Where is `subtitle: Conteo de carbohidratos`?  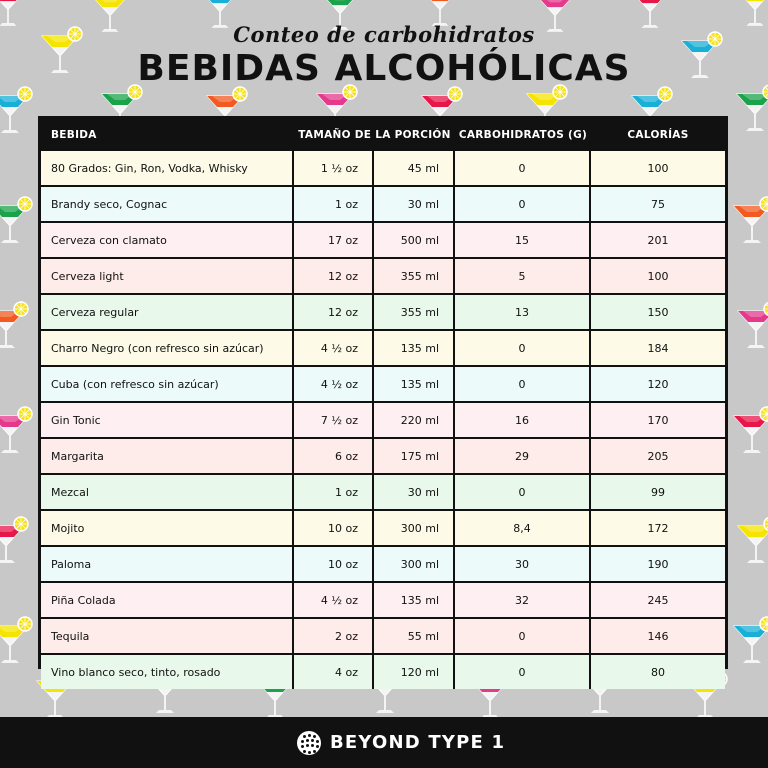 subtitle: Conteo de carbohidratos is located at coordinates (384, 34).